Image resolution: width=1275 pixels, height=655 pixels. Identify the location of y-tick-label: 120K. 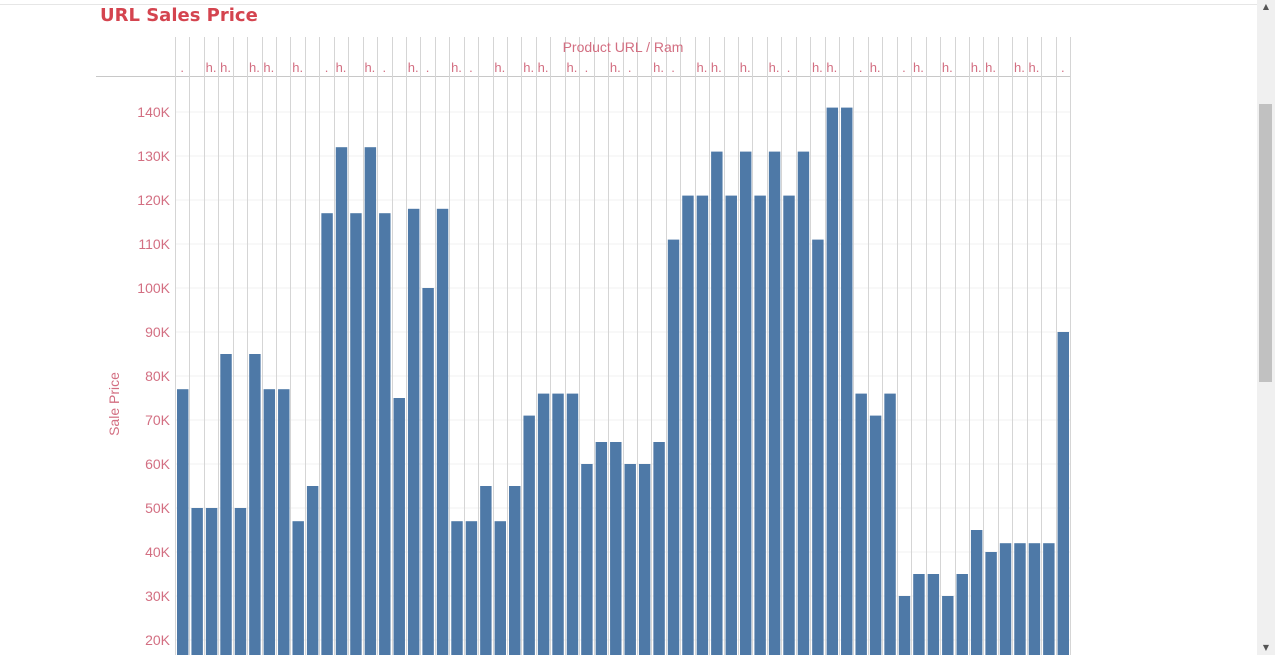
(153, 200).